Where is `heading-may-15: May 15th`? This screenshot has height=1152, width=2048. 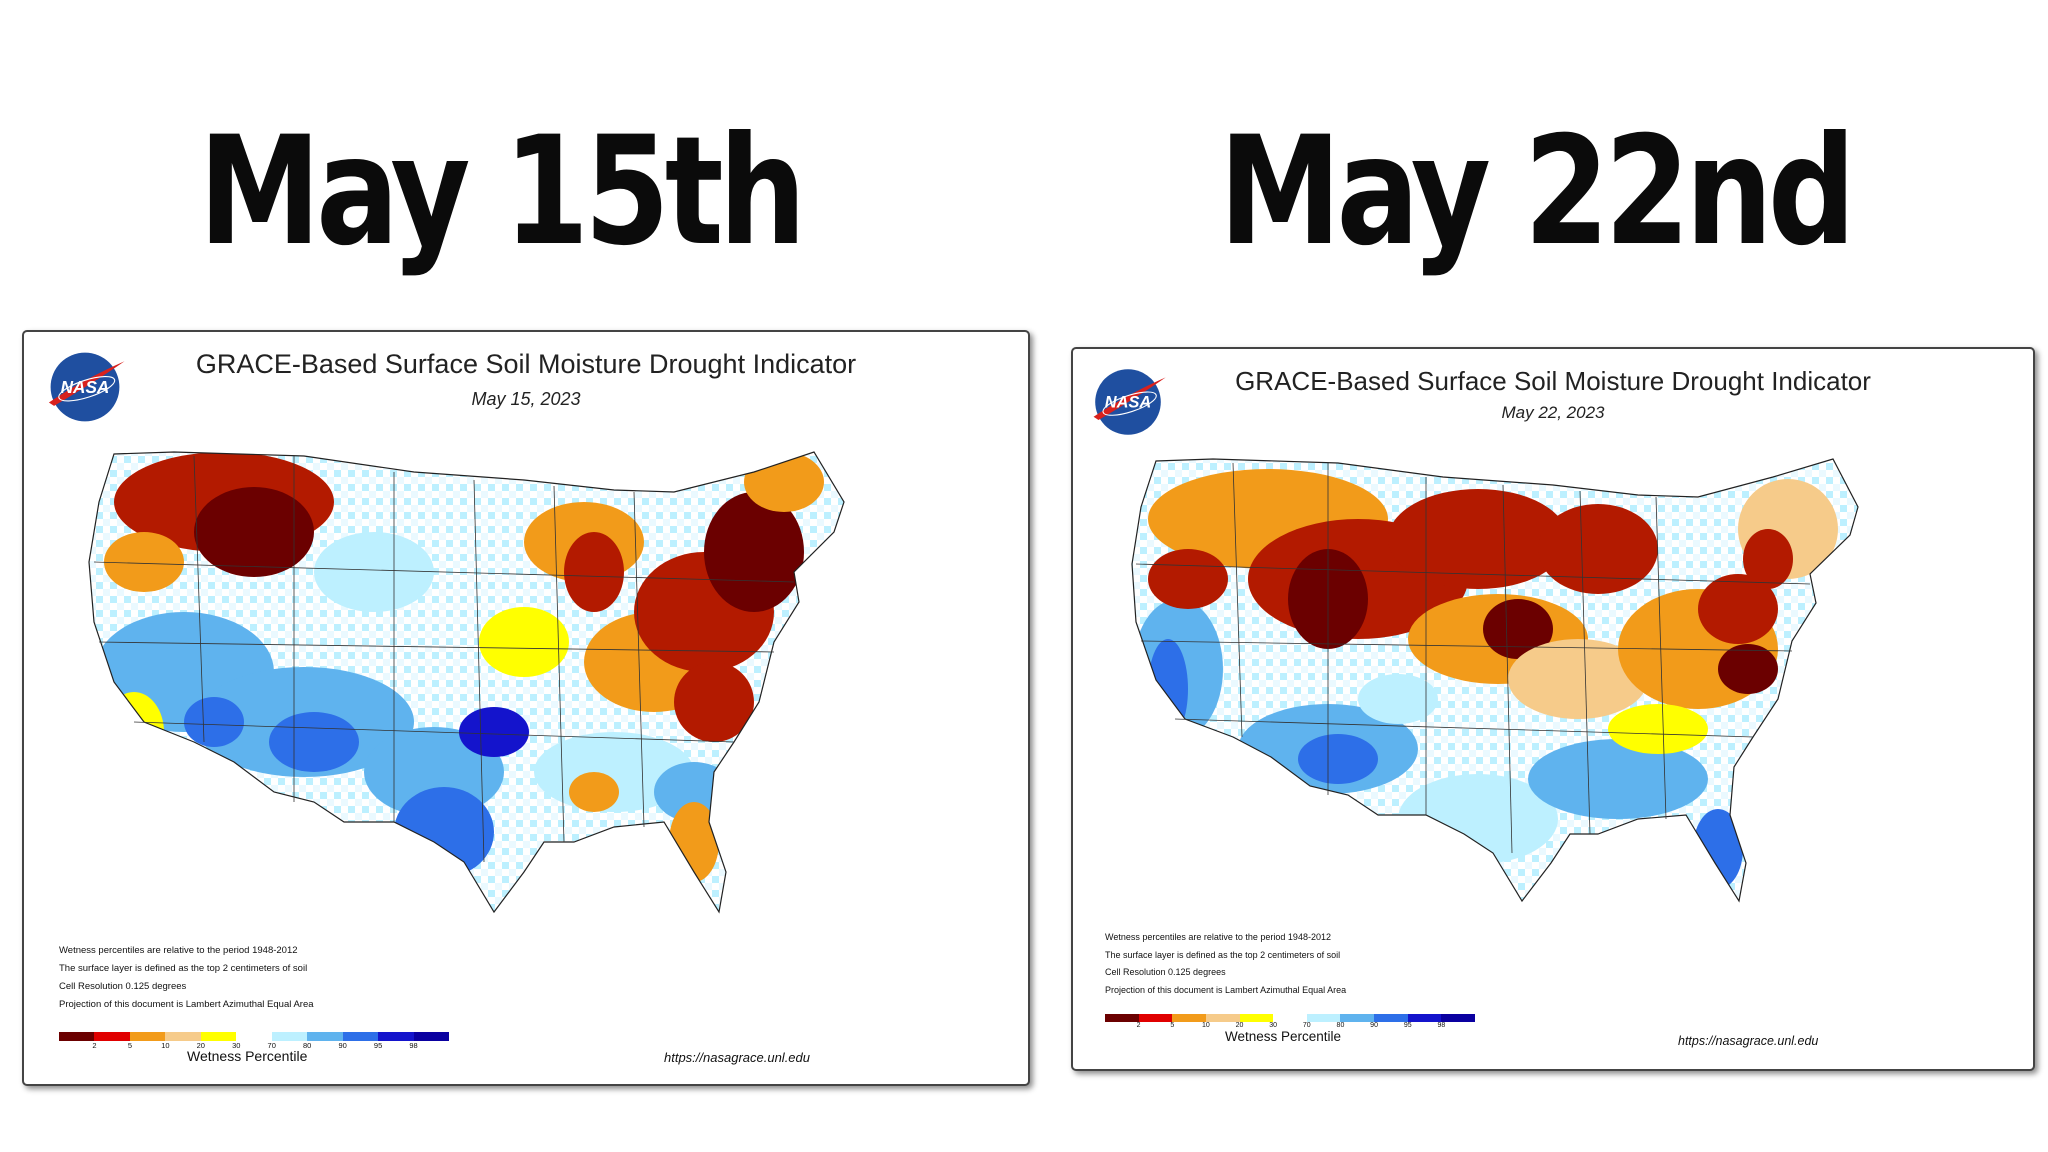 heading-may-15: May 15th is located at coordinates (502, 192).